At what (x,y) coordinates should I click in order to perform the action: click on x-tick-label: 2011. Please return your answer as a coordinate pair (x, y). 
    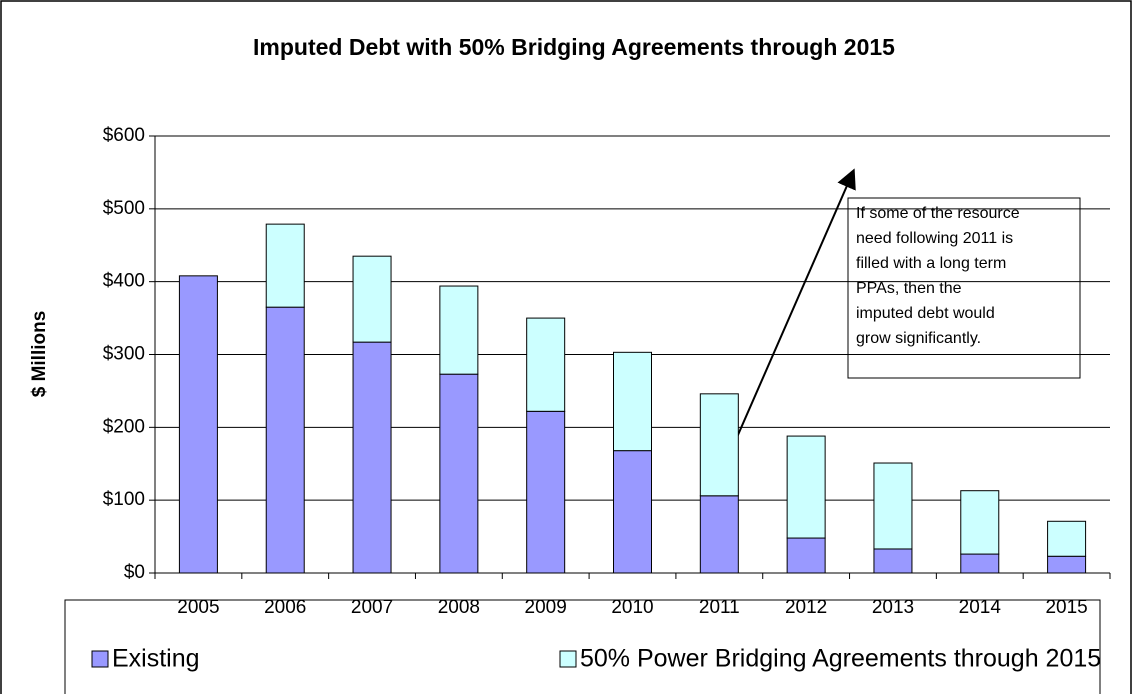
    Looking at the image, I should click on (719, 607).